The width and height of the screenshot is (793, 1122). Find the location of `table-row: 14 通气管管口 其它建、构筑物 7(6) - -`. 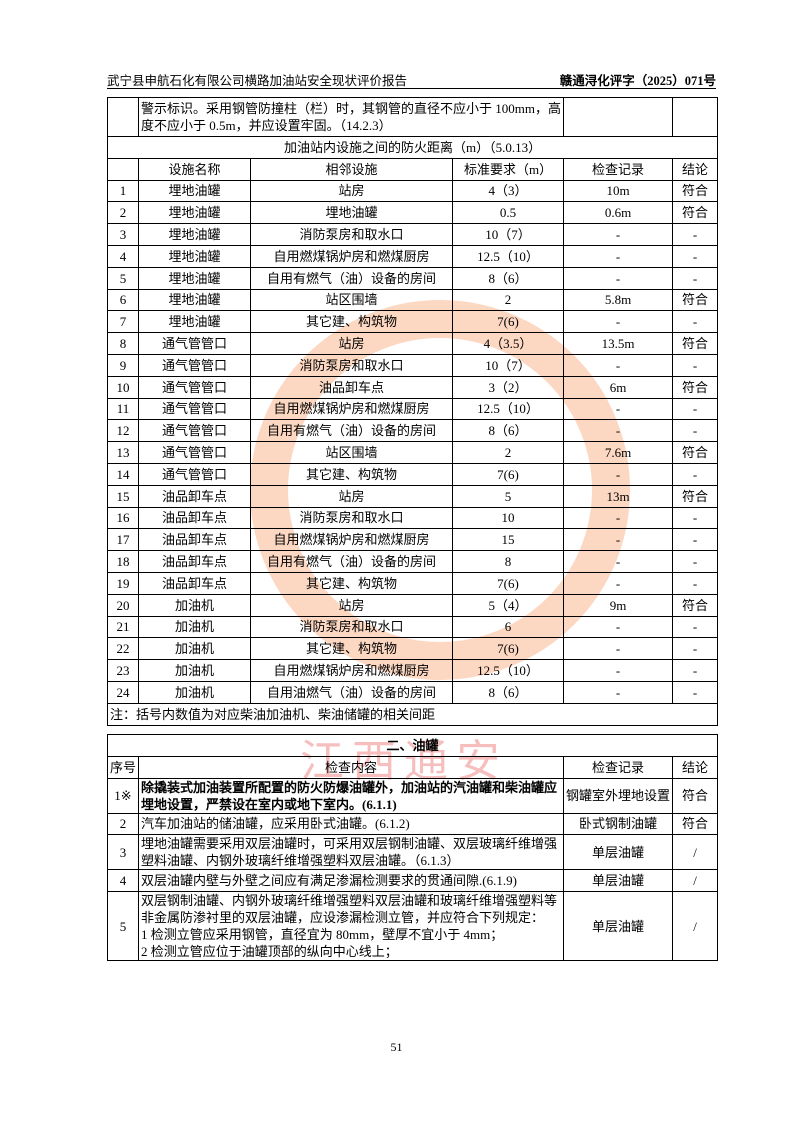

table-row: 14 通气管管口 其它建、构筑物 7(6) - - is located at coordinates (413, 474).